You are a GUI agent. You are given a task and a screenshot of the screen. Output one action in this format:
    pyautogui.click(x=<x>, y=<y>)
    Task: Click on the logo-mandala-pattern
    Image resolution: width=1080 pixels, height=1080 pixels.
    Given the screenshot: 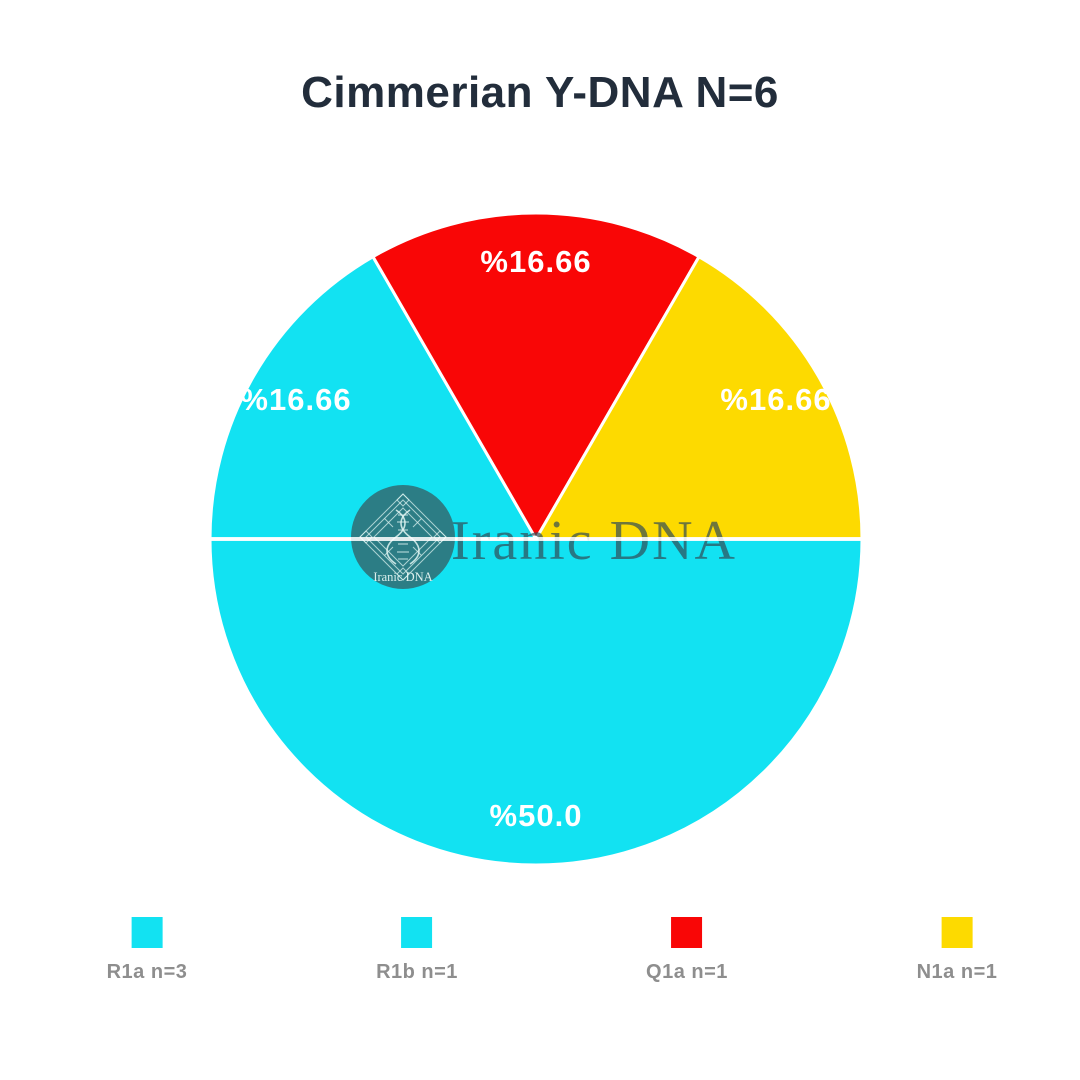 What is the action you would take?
    pyautogui.click(x=403, y=537)
    